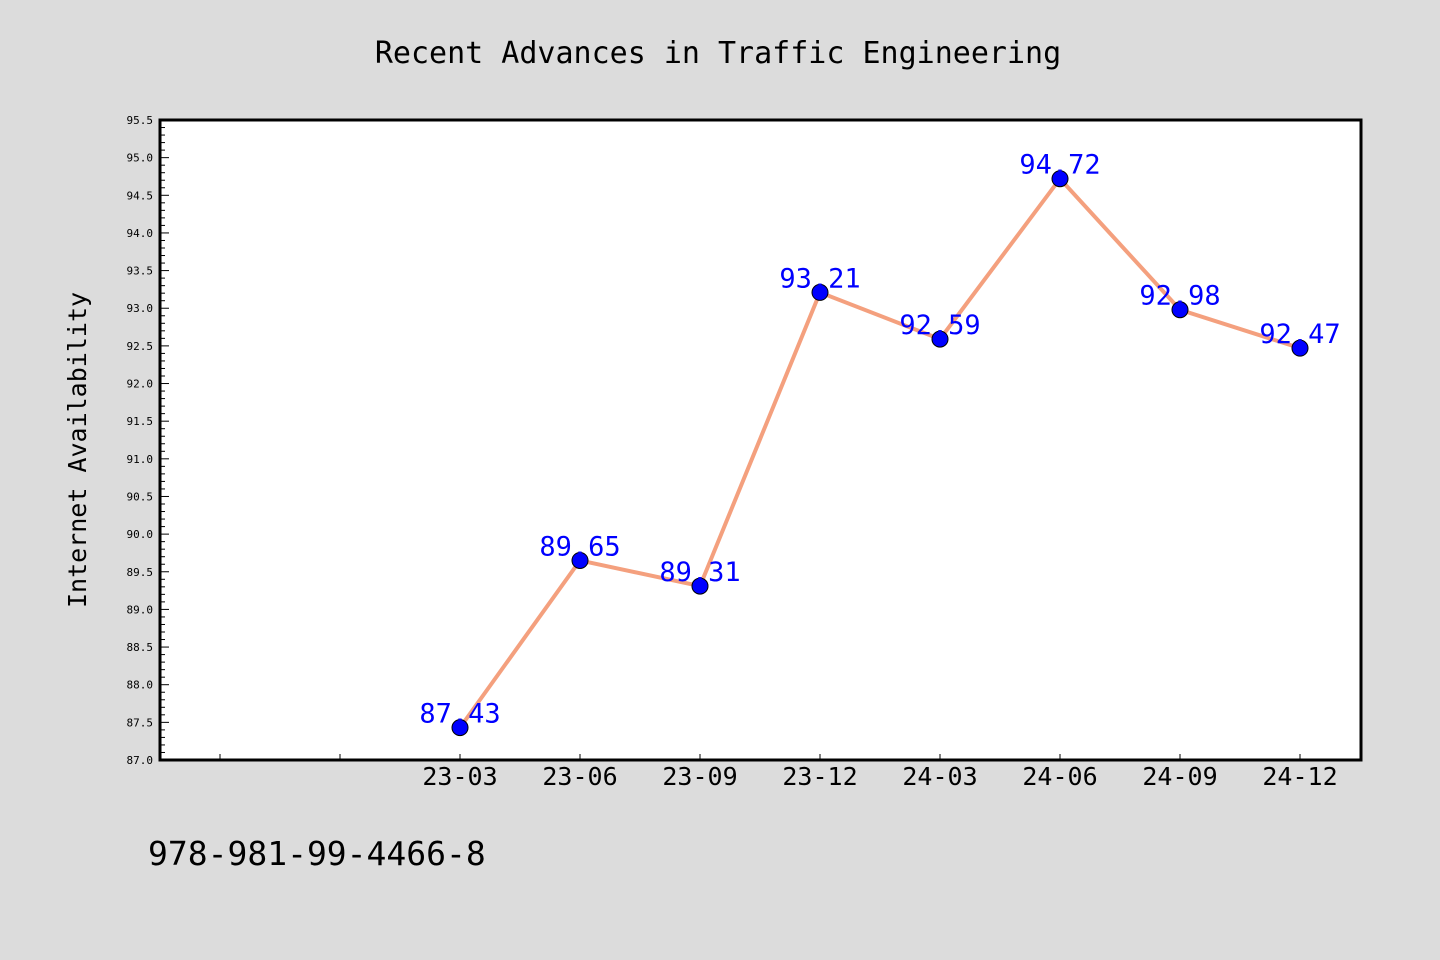 Image resolution: width=1440 pixels, height=960 pixels. Describe the element at coordinates (819, 776) in the screenshot. I see `x-tick-label: 23-12` at that location.